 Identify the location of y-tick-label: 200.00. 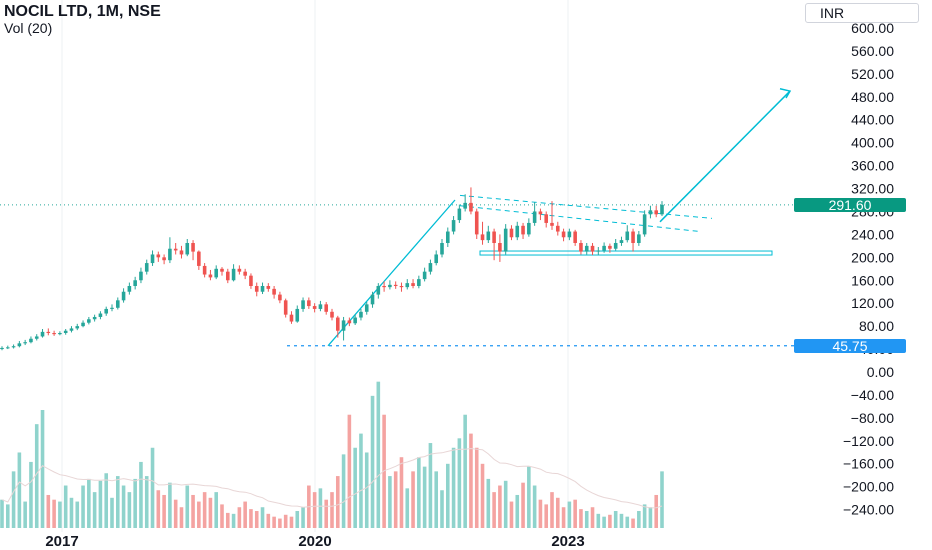
(872, 257).